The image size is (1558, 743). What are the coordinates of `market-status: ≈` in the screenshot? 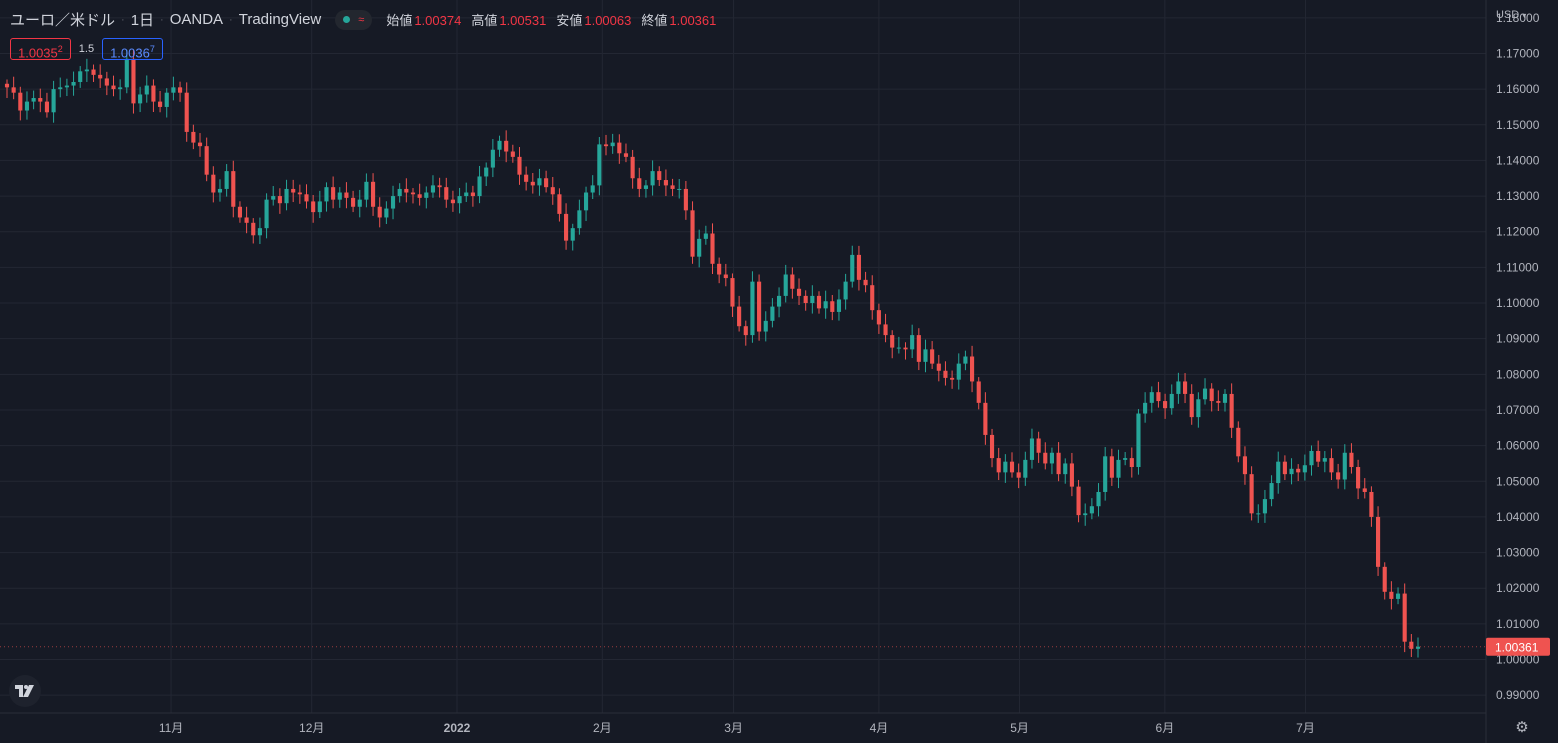 It's located at (354, 19).